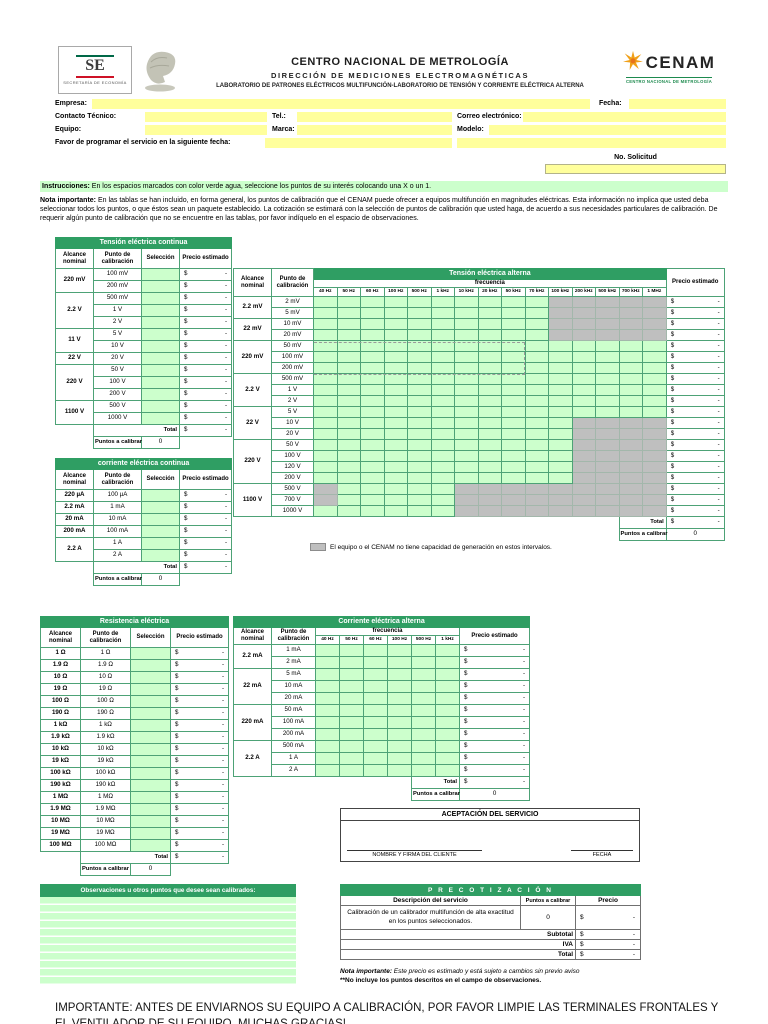  I want to click on date-block: FECHA, so click(602, 854).